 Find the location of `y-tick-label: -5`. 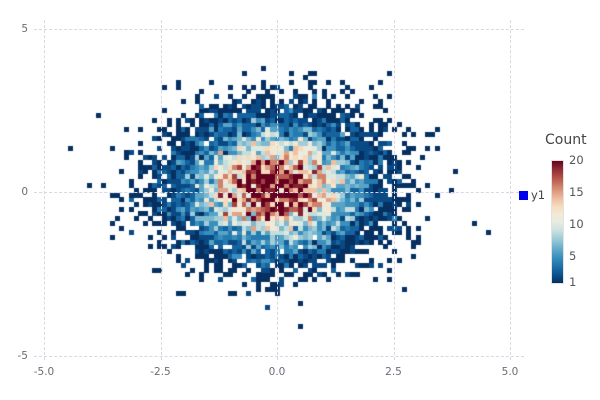

y-tick-label: -5 is located at coordinates (22, 355).